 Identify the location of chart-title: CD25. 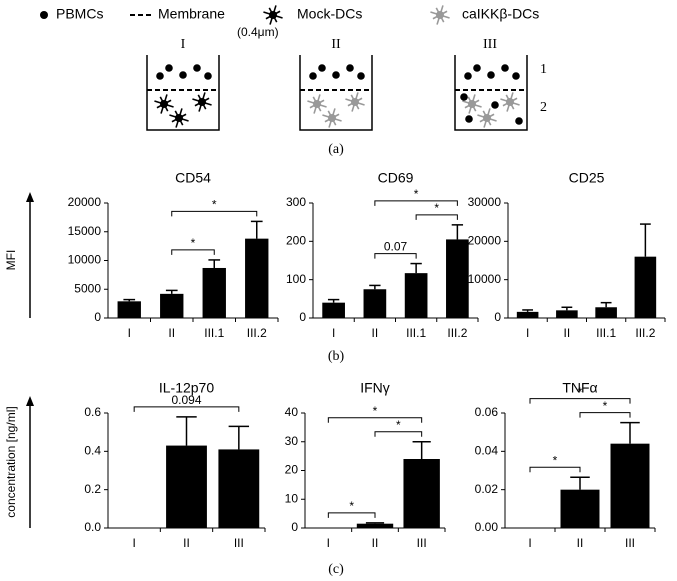
(587, 178).